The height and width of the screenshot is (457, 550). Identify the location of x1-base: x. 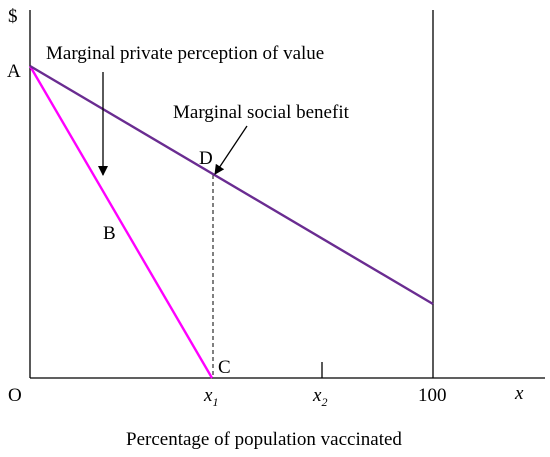
(208, 395).